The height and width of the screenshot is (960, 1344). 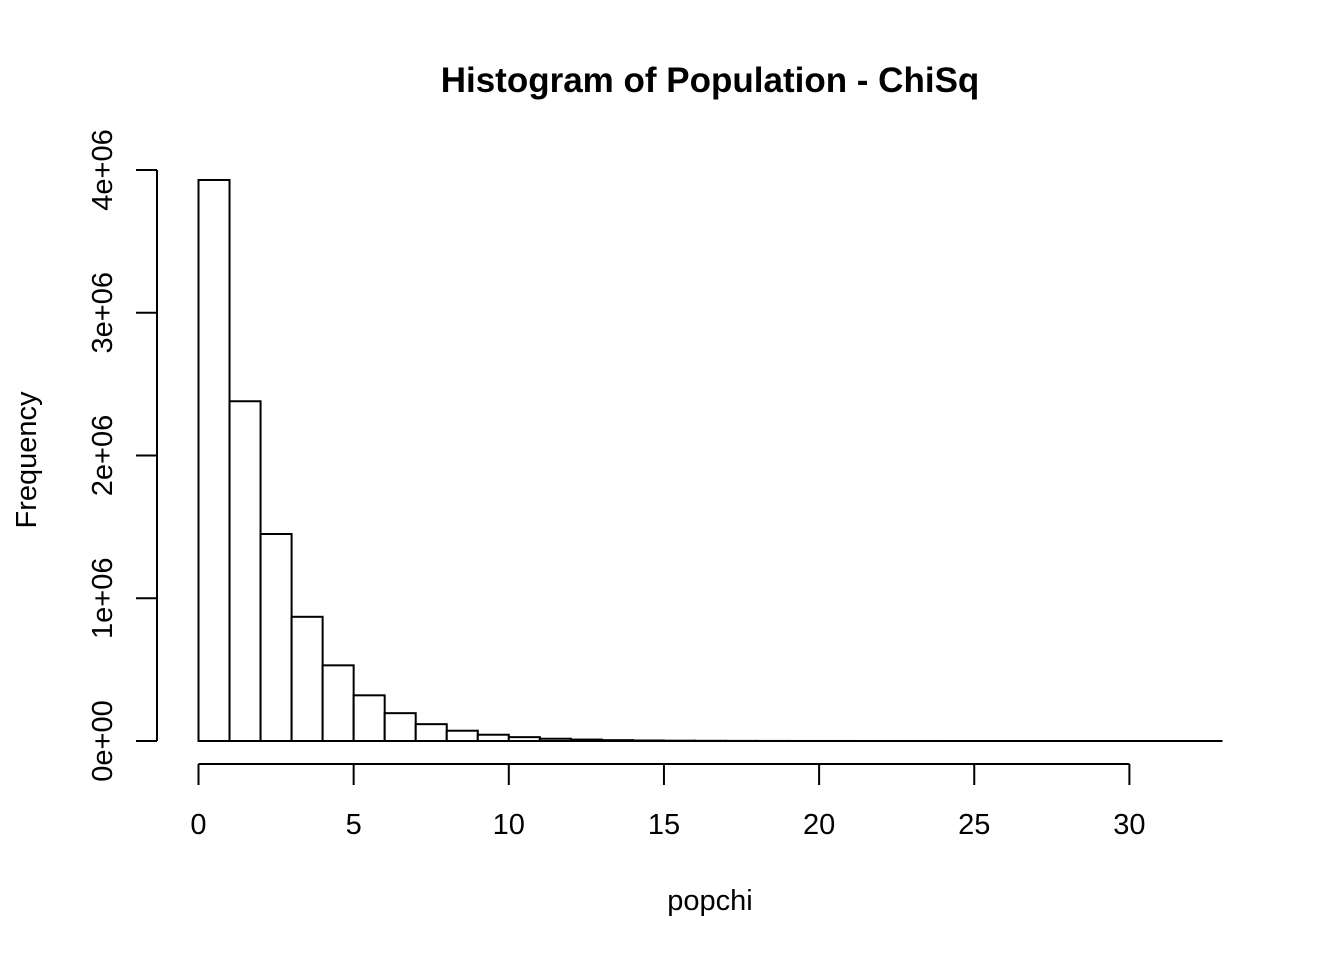 What do you see at coordinates (819, 825) in the screenshot?
I see `x-tick-label: 20` at bounding box center [819, 825].